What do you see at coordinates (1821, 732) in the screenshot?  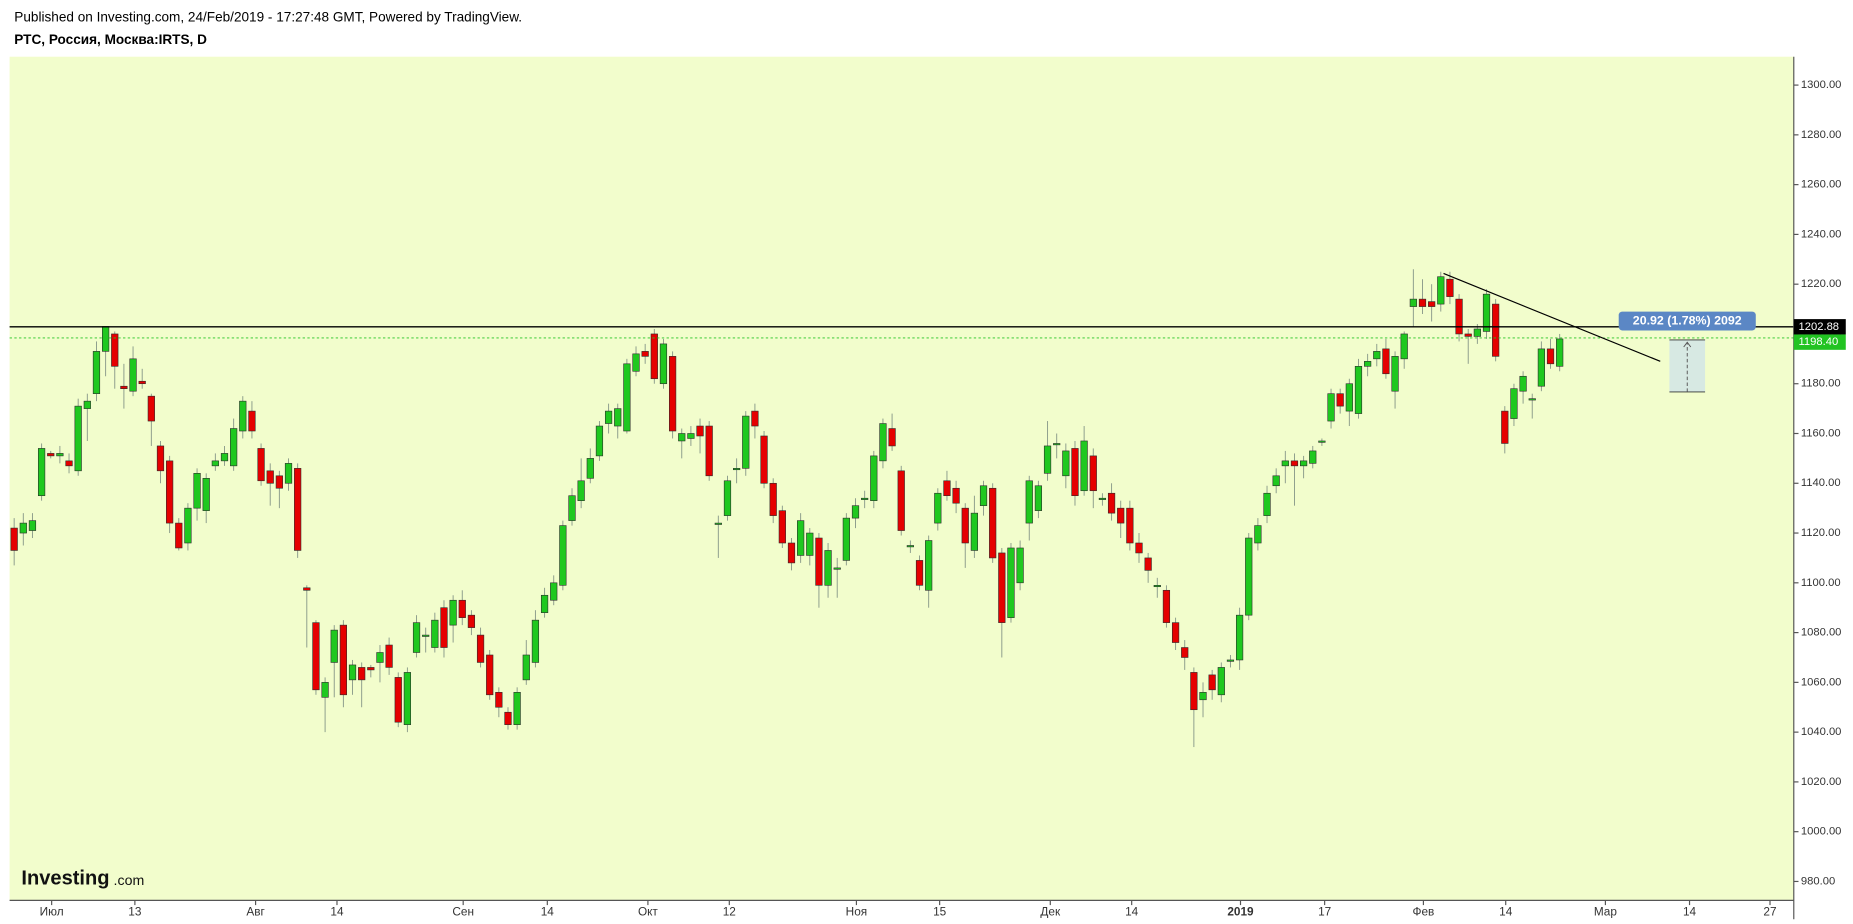 I see `y-tick-label: 1040.00` at bounding box center [1821, 732].